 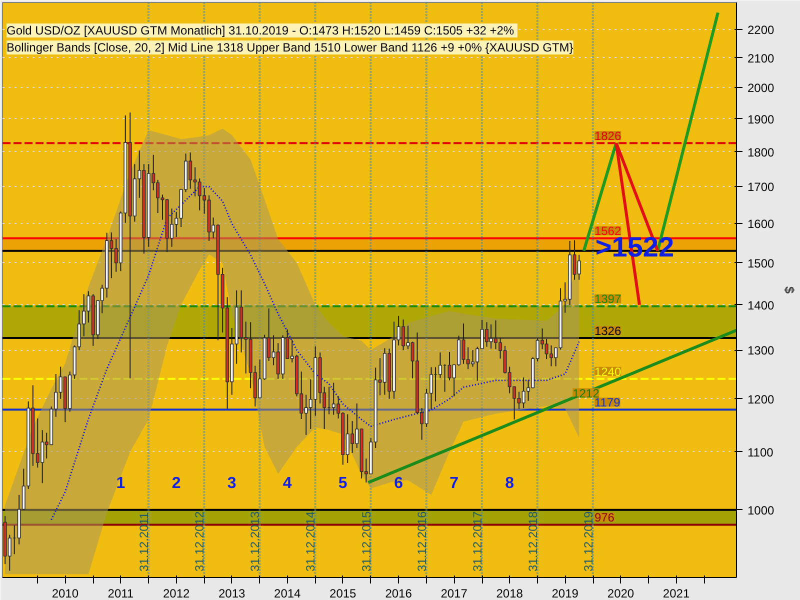 I want to click on x-tick-label: 2018, so click(x=510, y=593).